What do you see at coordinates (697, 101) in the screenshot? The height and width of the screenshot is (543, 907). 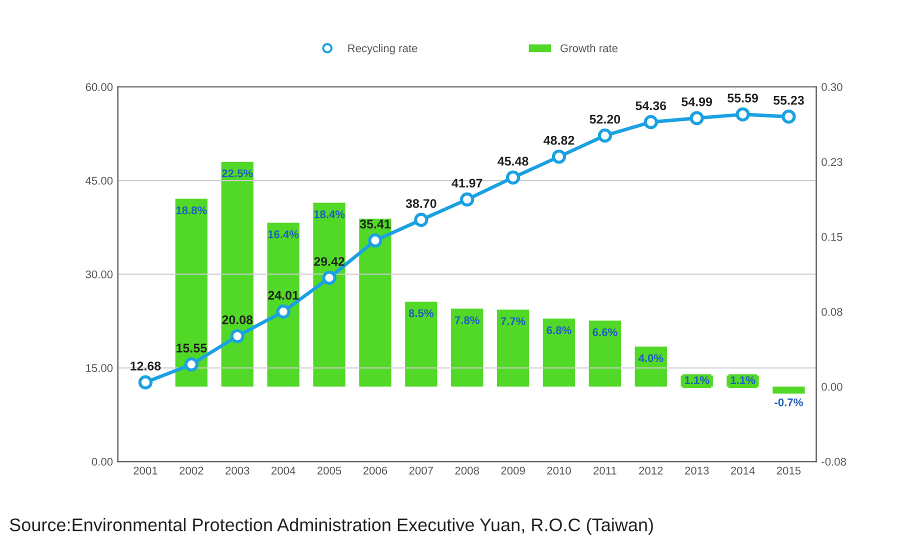 I see `data-label: 54.99` at bounding box center [697, 101].